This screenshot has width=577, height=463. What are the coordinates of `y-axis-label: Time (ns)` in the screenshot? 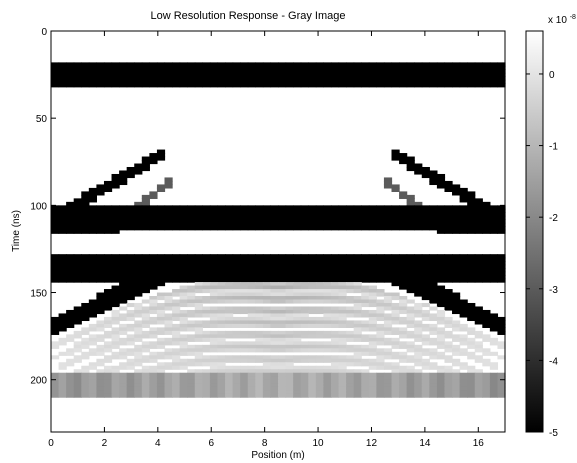 It's located at (16, 231).